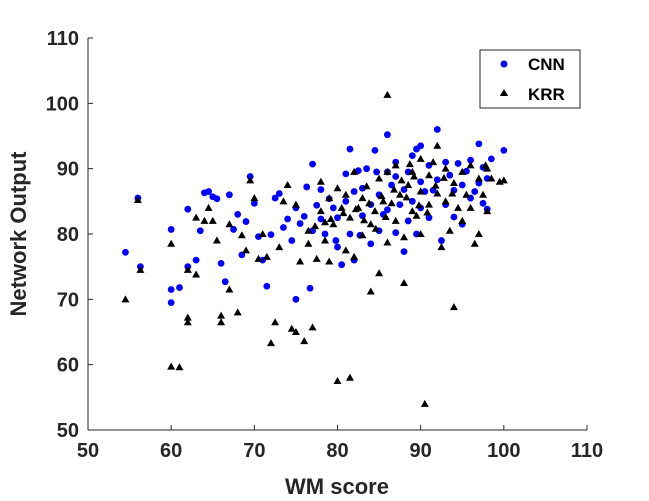  What do you see at coordinates (504, 92) in the screenshot?
I see `legend-krr-marker` at bounding box center [504, 92].